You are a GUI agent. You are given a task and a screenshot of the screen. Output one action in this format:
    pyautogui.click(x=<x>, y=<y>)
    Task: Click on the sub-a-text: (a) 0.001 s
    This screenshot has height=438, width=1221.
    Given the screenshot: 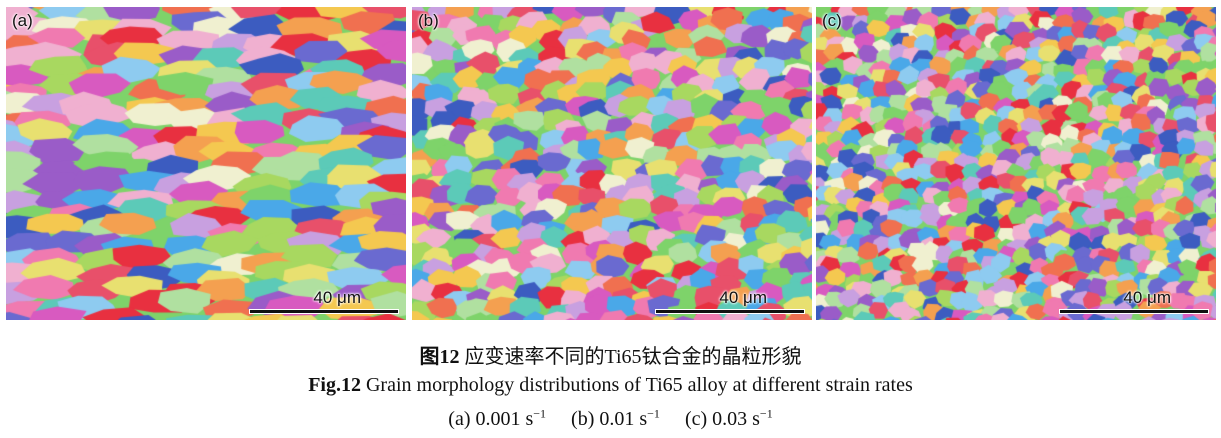 What is the action you would take?
    pyautogui.click(x=491, y=418)
    